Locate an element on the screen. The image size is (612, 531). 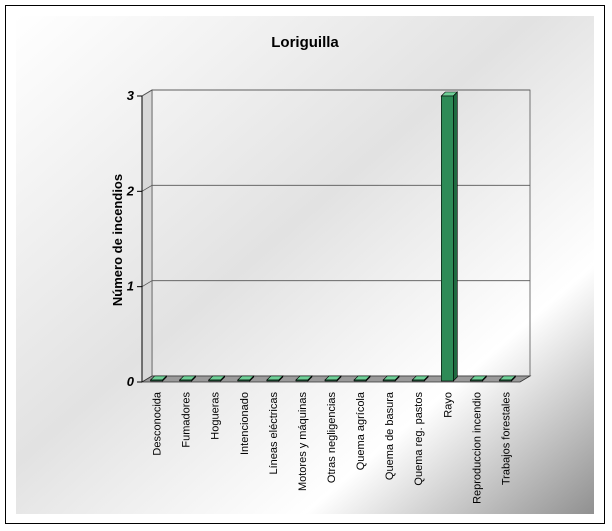
x-tick-label: Quema agrícola is located at coordinates (361, 430).